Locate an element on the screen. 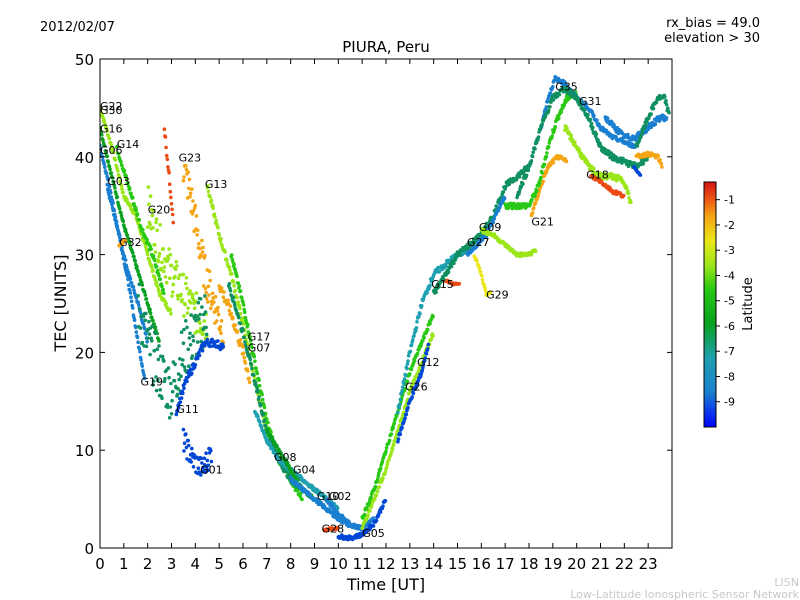 This screenshot has width=800, height=600. satellite-track-g03 is located at coordinates (126, 281).